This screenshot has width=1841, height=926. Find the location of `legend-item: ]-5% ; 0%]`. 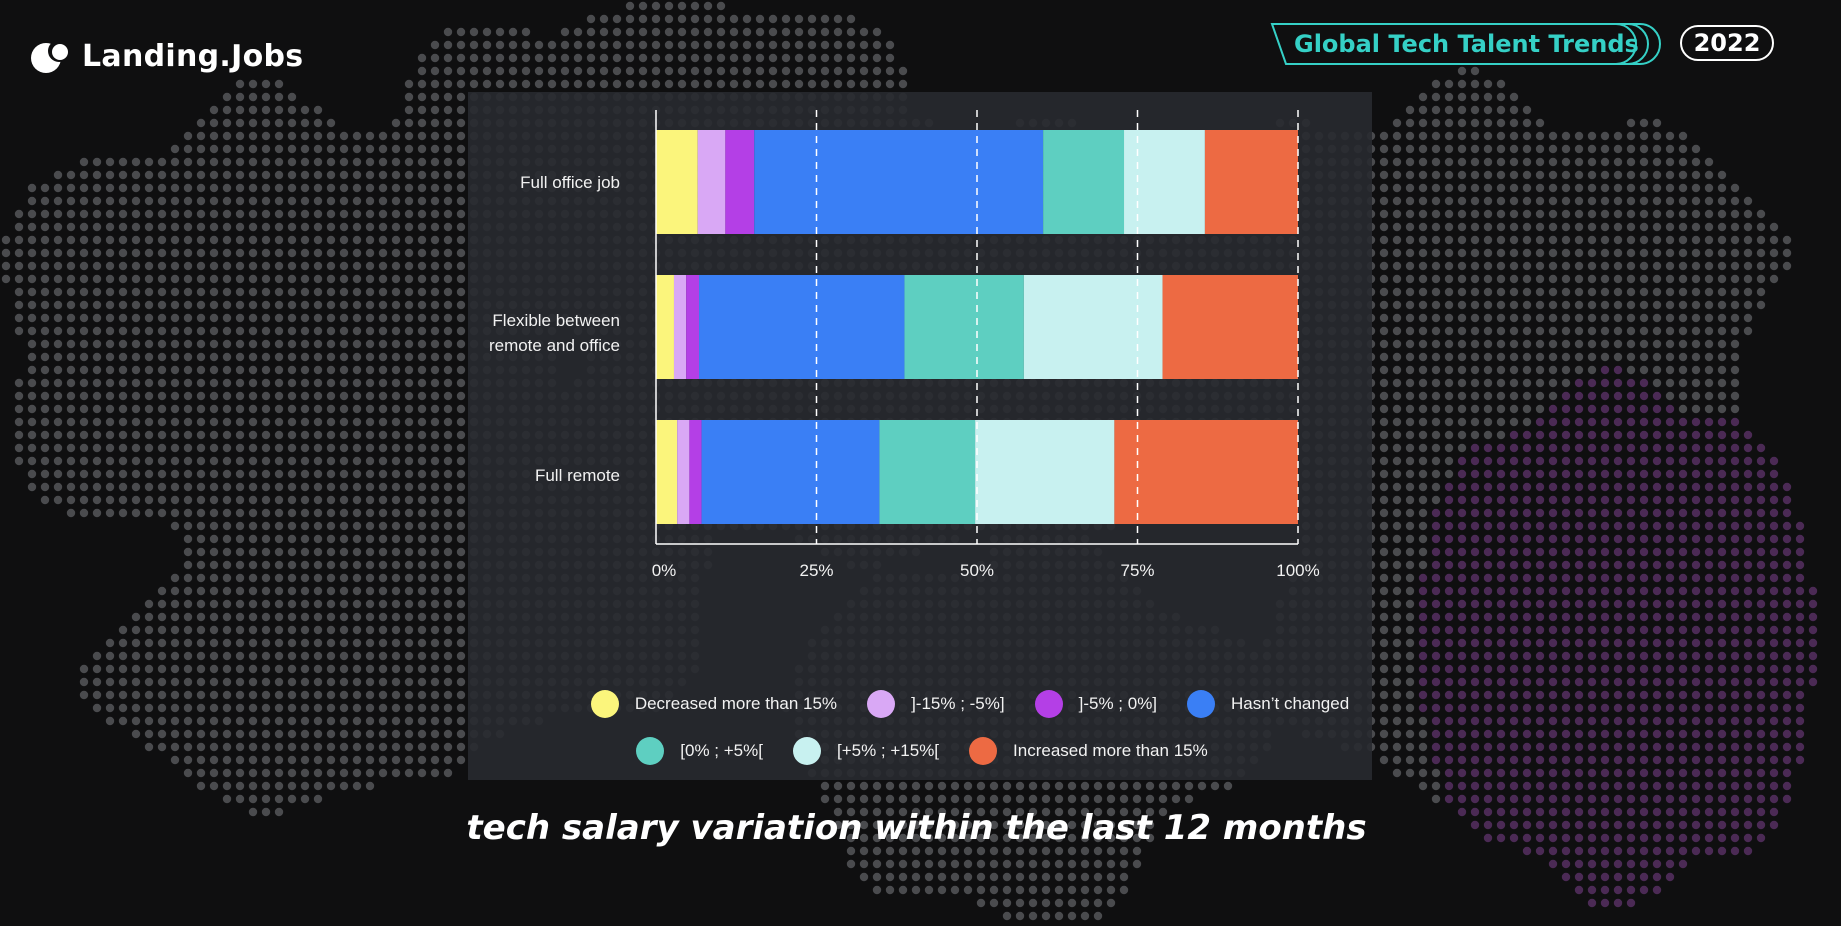

legend-item: ]-5% ; 0%] is located at coordinates (1096, 704).